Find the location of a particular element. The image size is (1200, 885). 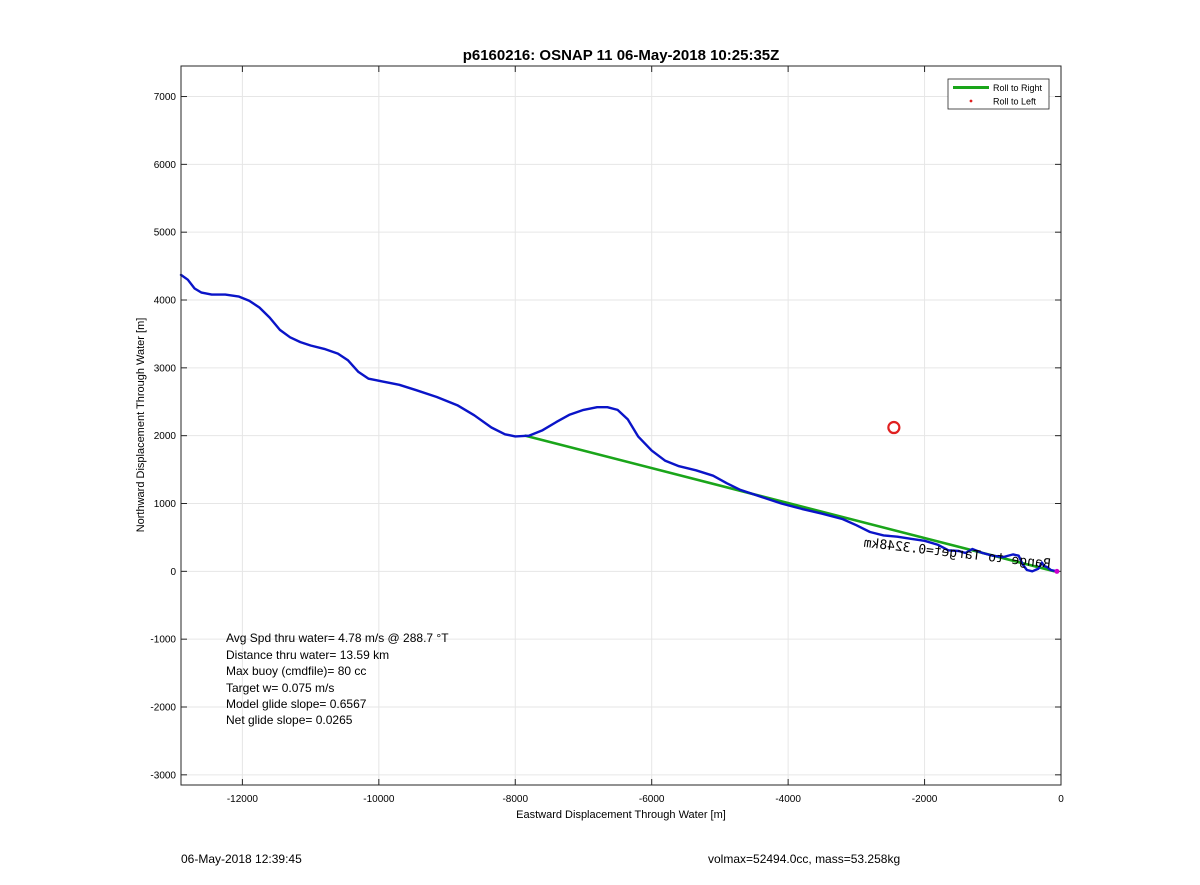

y-tick-label: 2000 is located at coordinates (165, 436).